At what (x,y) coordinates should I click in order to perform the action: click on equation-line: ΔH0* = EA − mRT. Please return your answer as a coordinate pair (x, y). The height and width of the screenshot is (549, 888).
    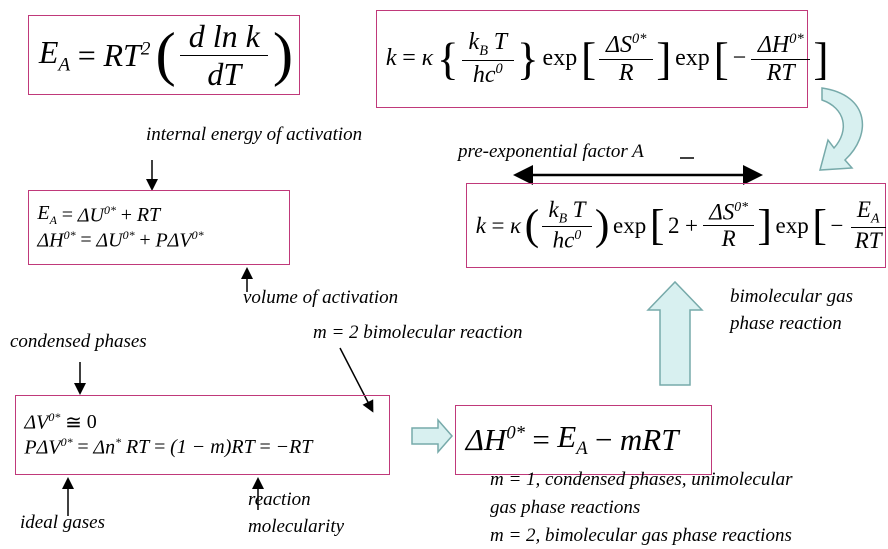
    Looking at the image, I should click on (583, 439).